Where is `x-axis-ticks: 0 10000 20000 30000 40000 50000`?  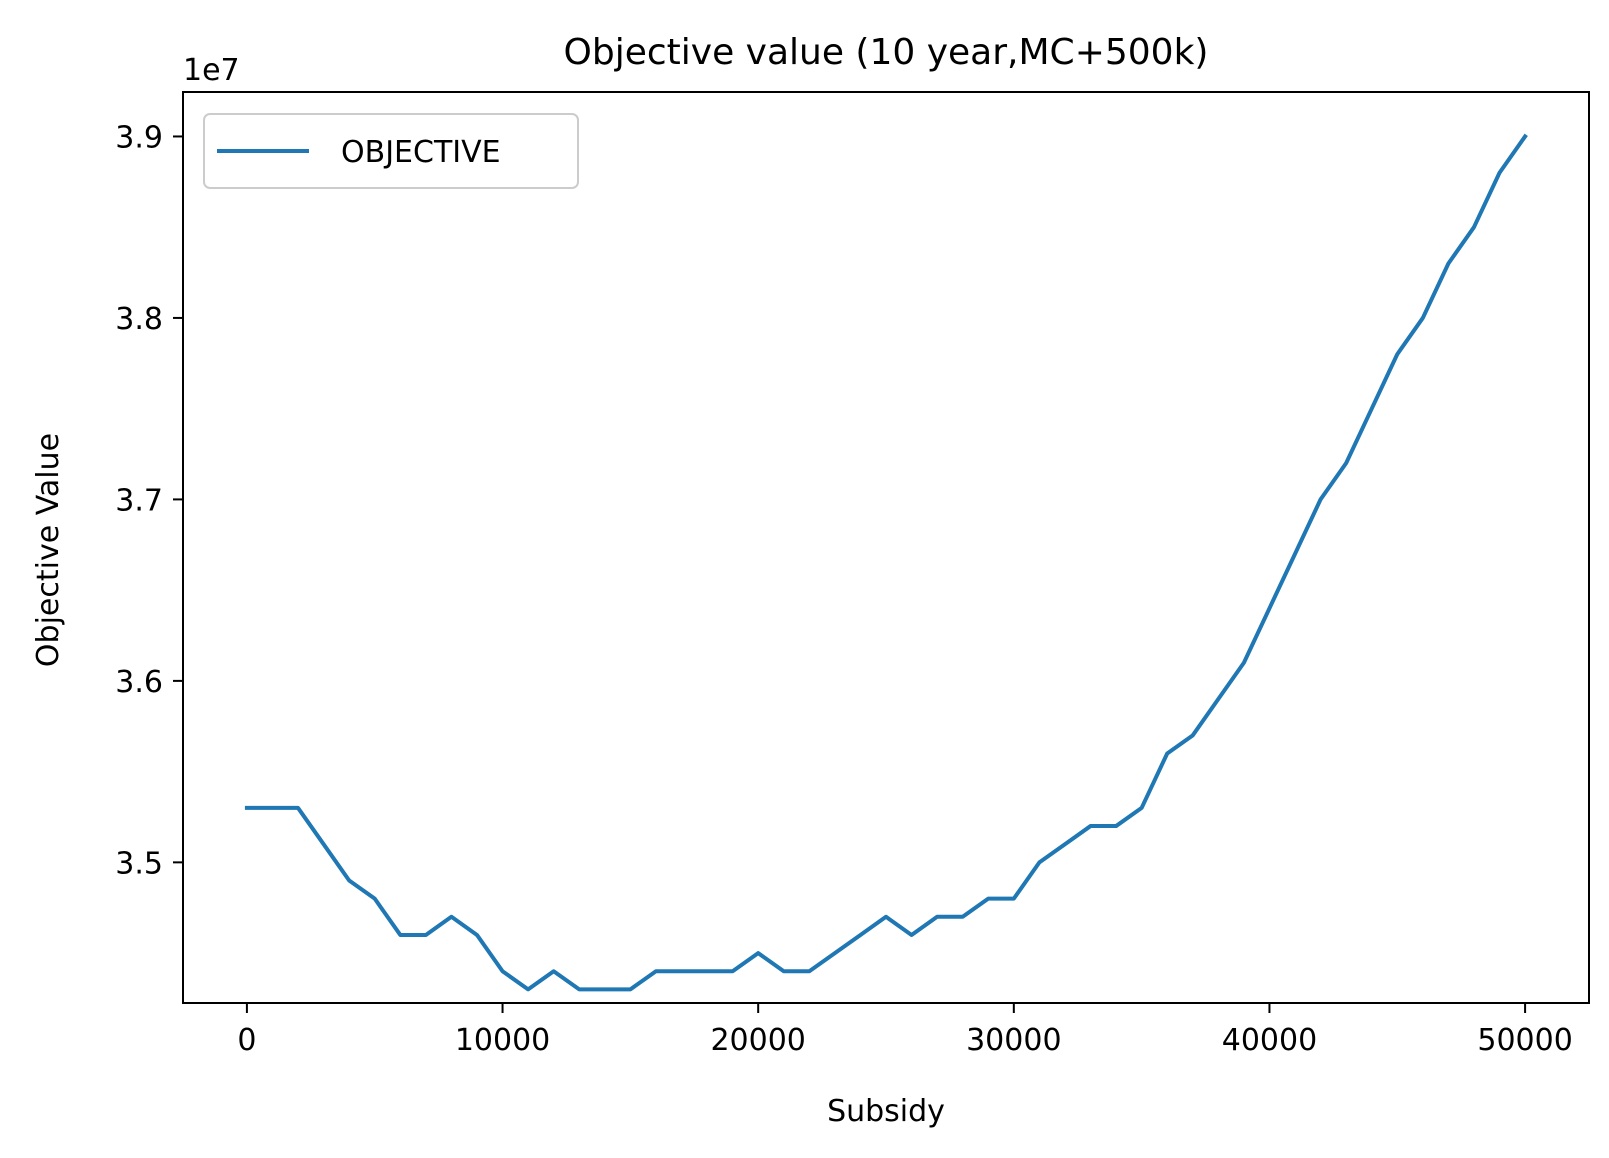
x-axis-ticks: 0 10000 20000 30000 40000 50000 is located at coordinates (905, 1030).